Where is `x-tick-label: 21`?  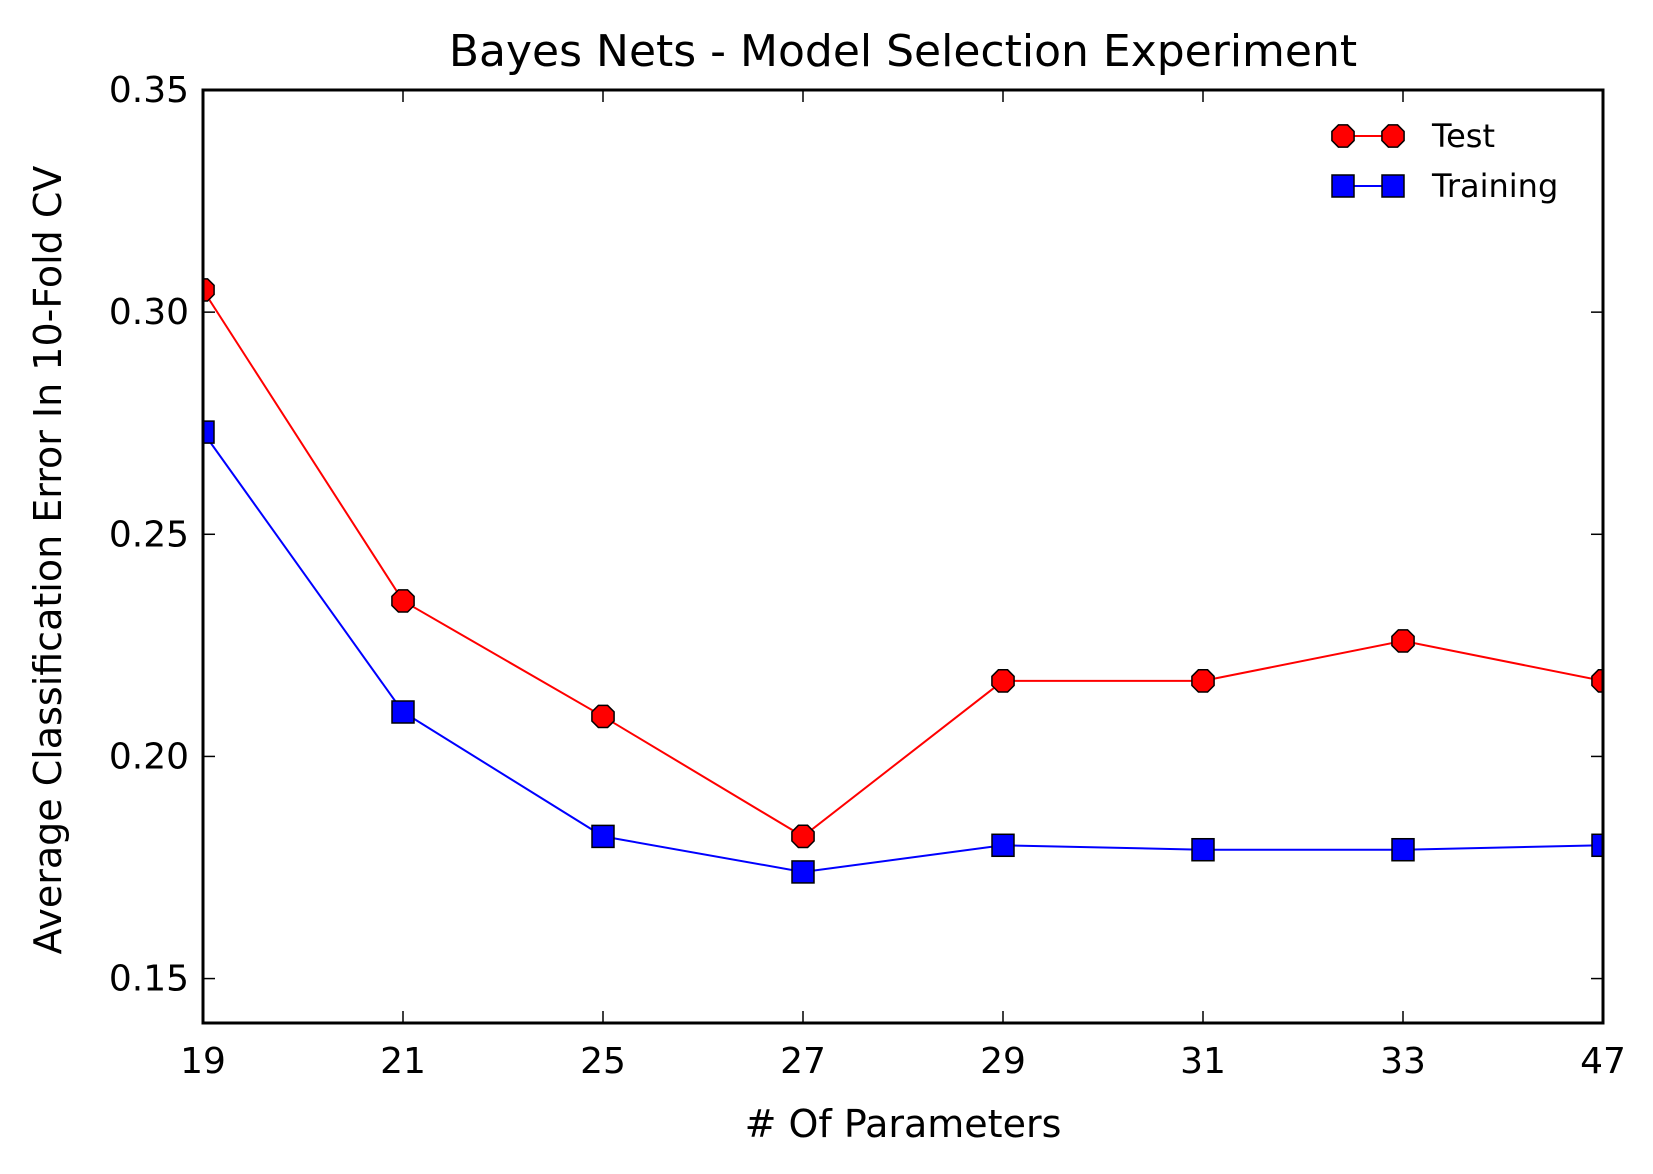
x-tick-label: 21 is located at coordinates (403, 1061).